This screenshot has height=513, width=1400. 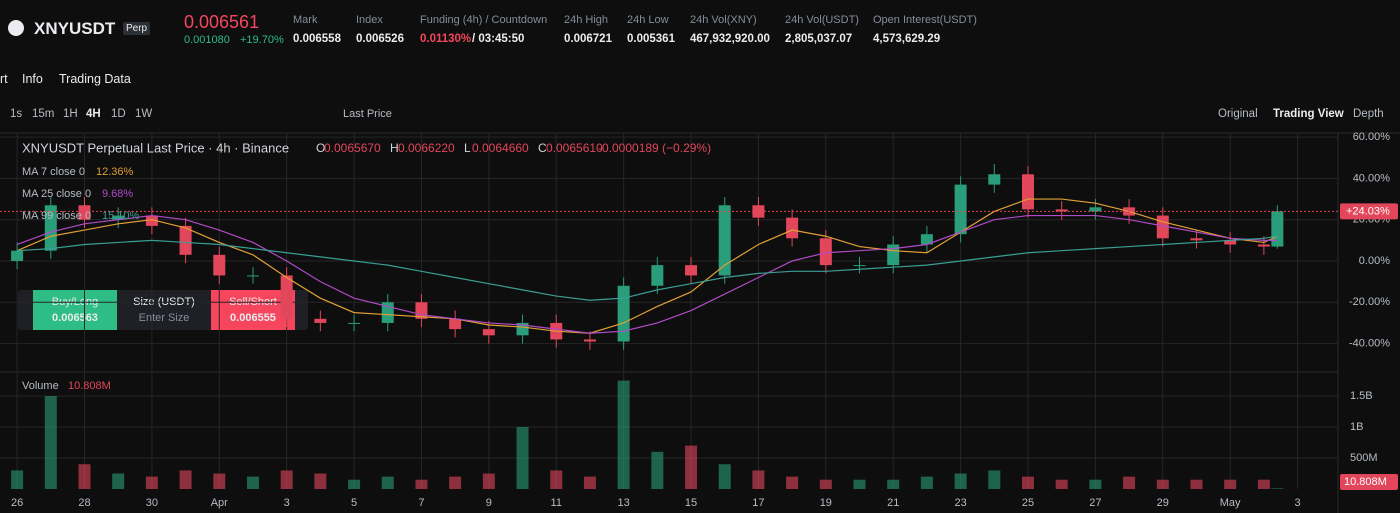 I want to click on x-tick-label: 17, so click(x=758, y=503).